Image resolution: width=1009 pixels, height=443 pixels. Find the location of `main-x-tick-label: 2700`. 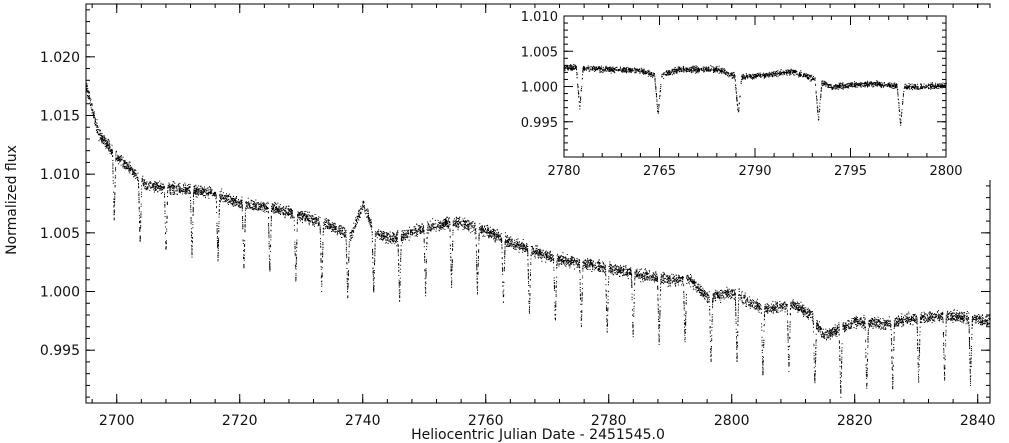

main-x-tick-label: 2700 is located at coordinates (117, 421).